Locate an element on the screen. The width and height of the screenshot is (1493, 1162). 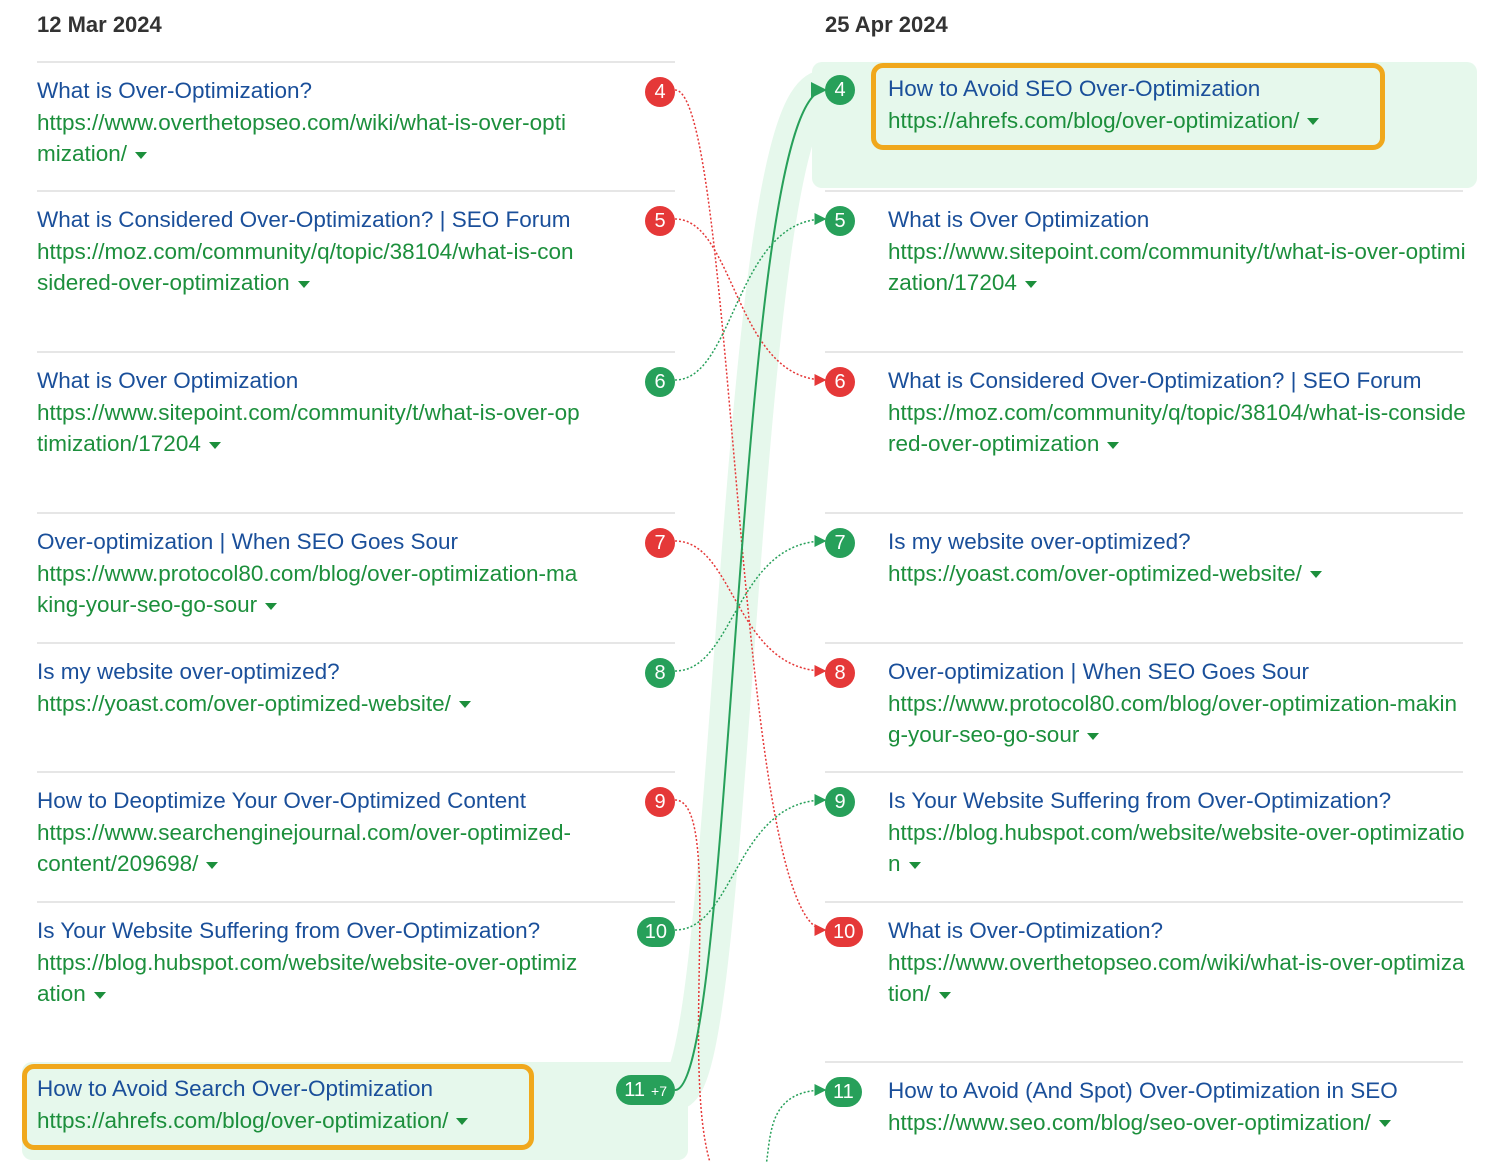
rank-badge: 10 is located at coordinates (844, 932).